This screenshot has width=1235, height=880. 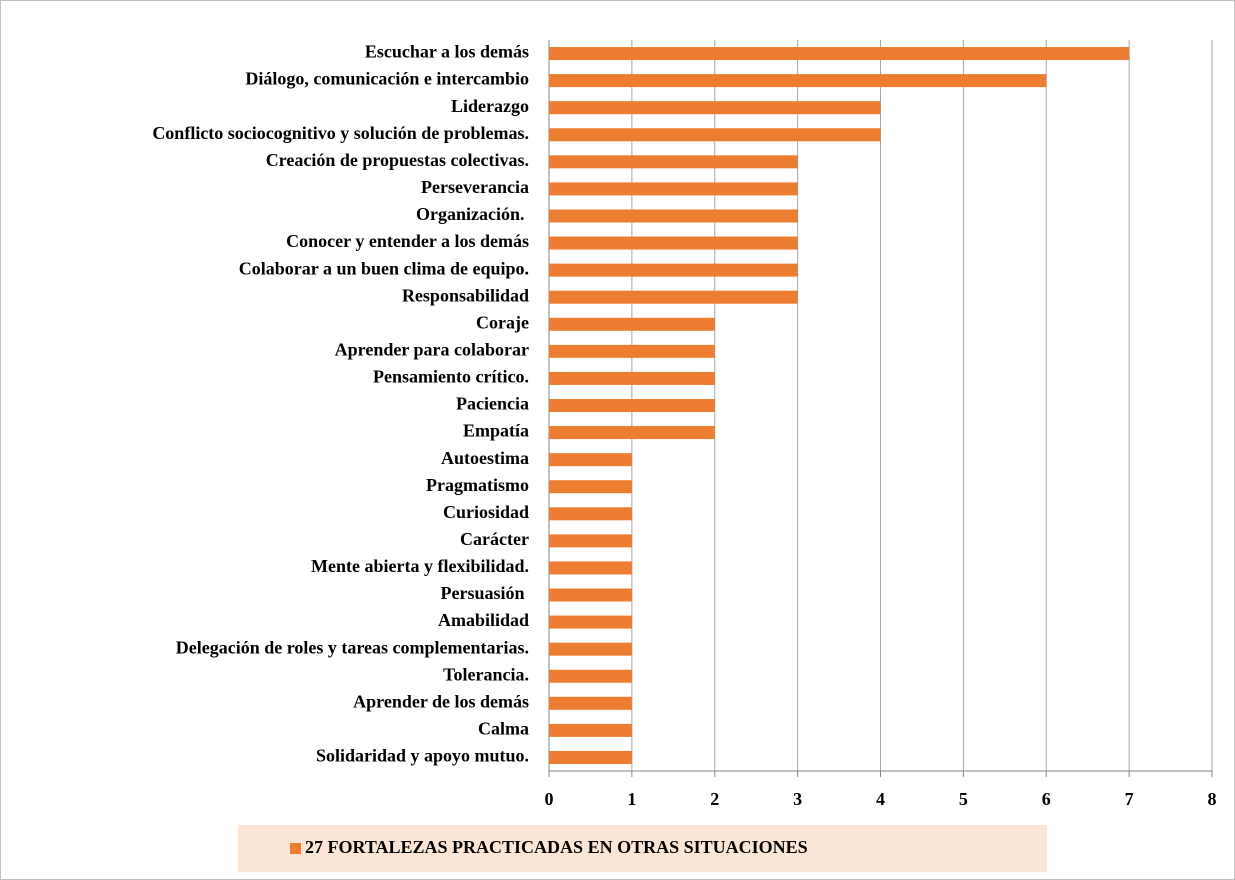 I want to click on y-tick-label: Conocer y entender a los demás, so click(x=407, y=241).